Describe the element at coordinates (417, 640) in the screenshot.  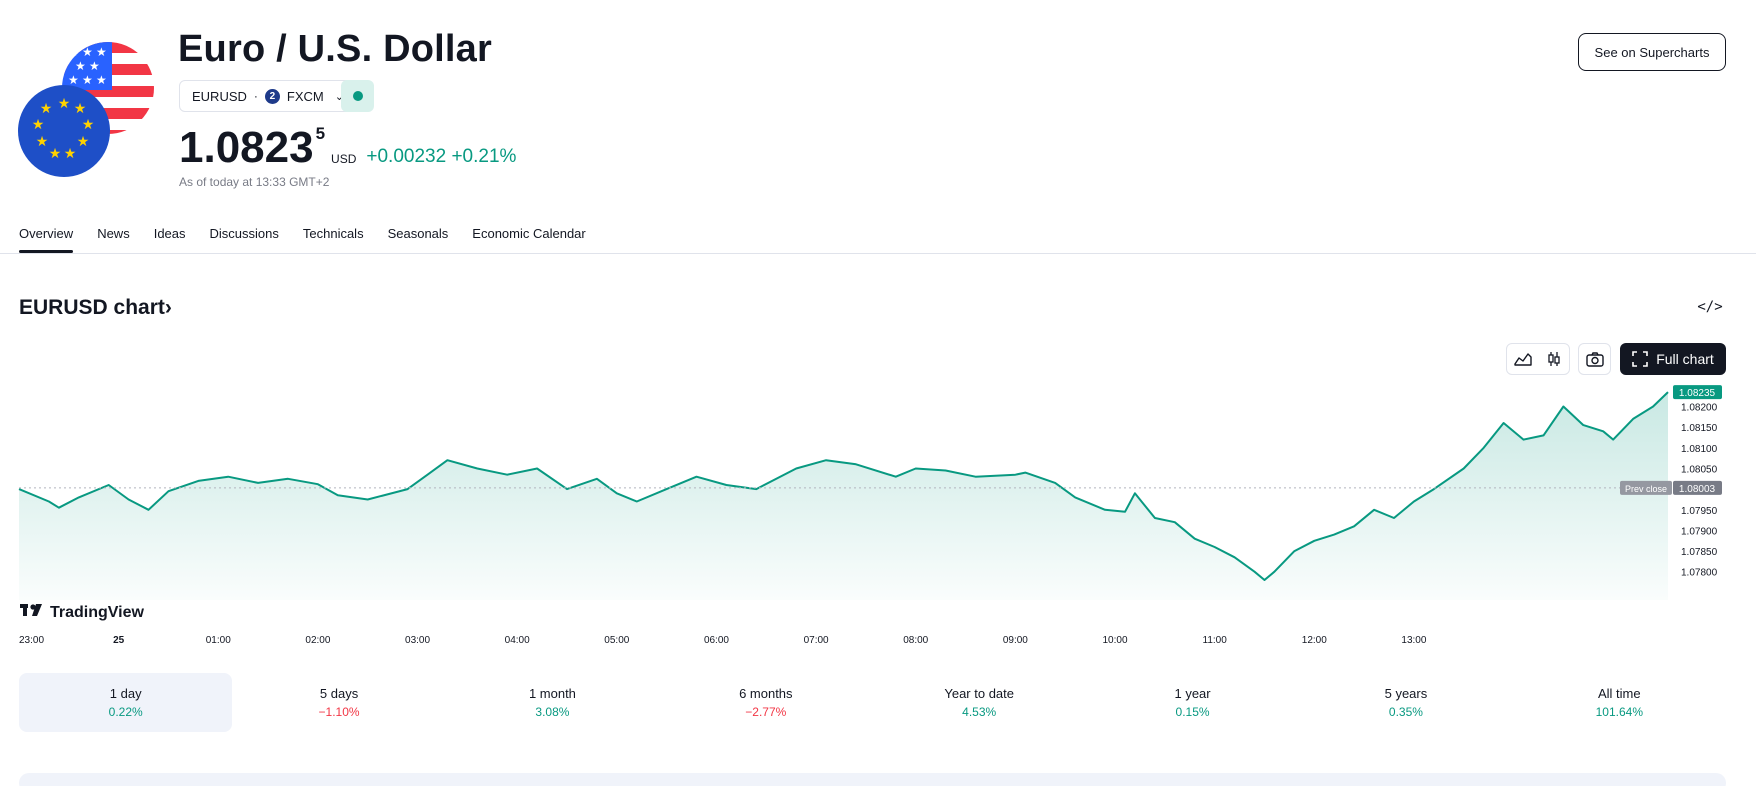
I see `x-axis-tick-label: 03:00` at that location.